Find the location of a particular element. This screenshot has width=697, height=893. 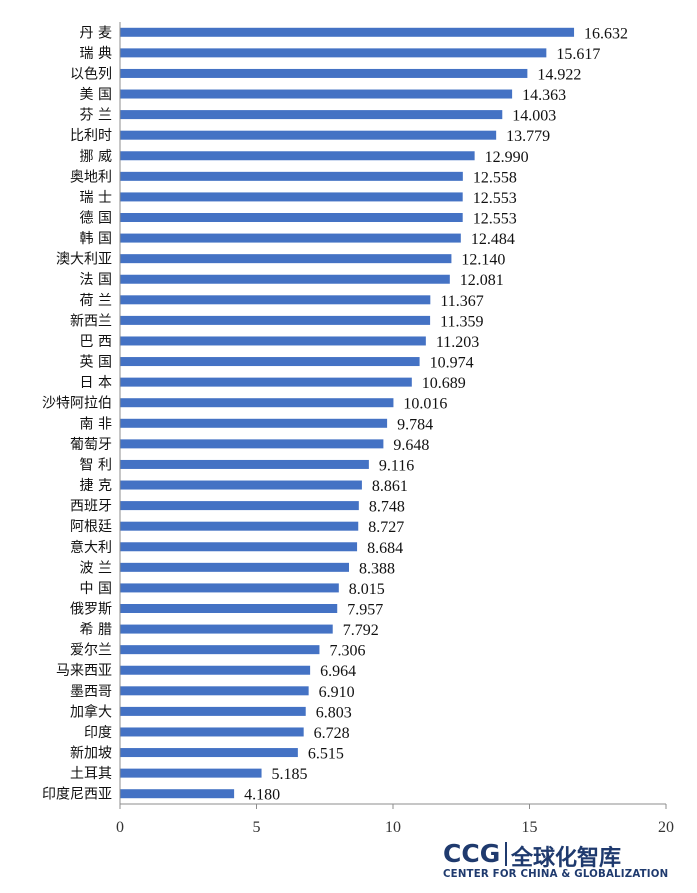

category-label: 阿根廷 is located at coordinates (91, 527).